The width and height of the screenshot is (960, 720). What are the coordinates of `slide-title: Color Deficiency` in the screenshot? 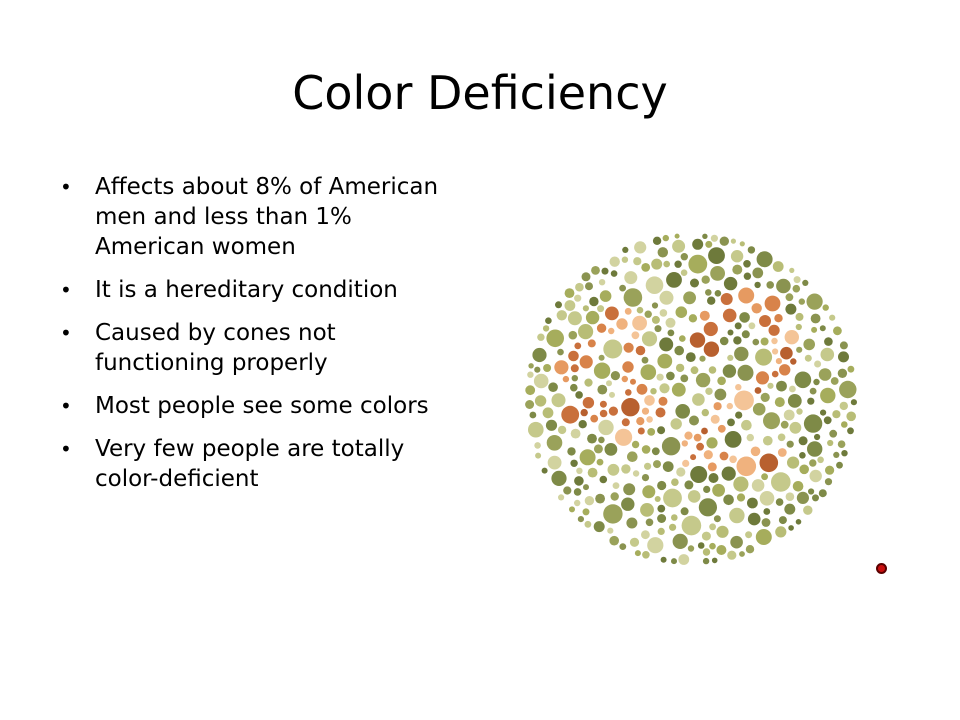 It's located at (480, 93).